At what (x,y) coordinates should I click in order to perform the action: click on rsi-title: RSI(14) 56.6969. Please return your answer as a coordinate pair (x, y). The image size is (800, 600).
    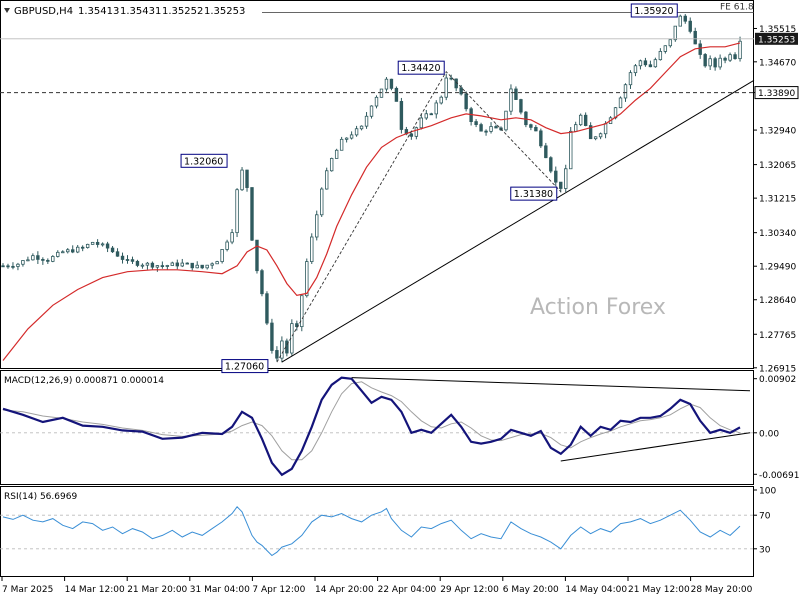
    Looking at the image, I should click on (40, 497).